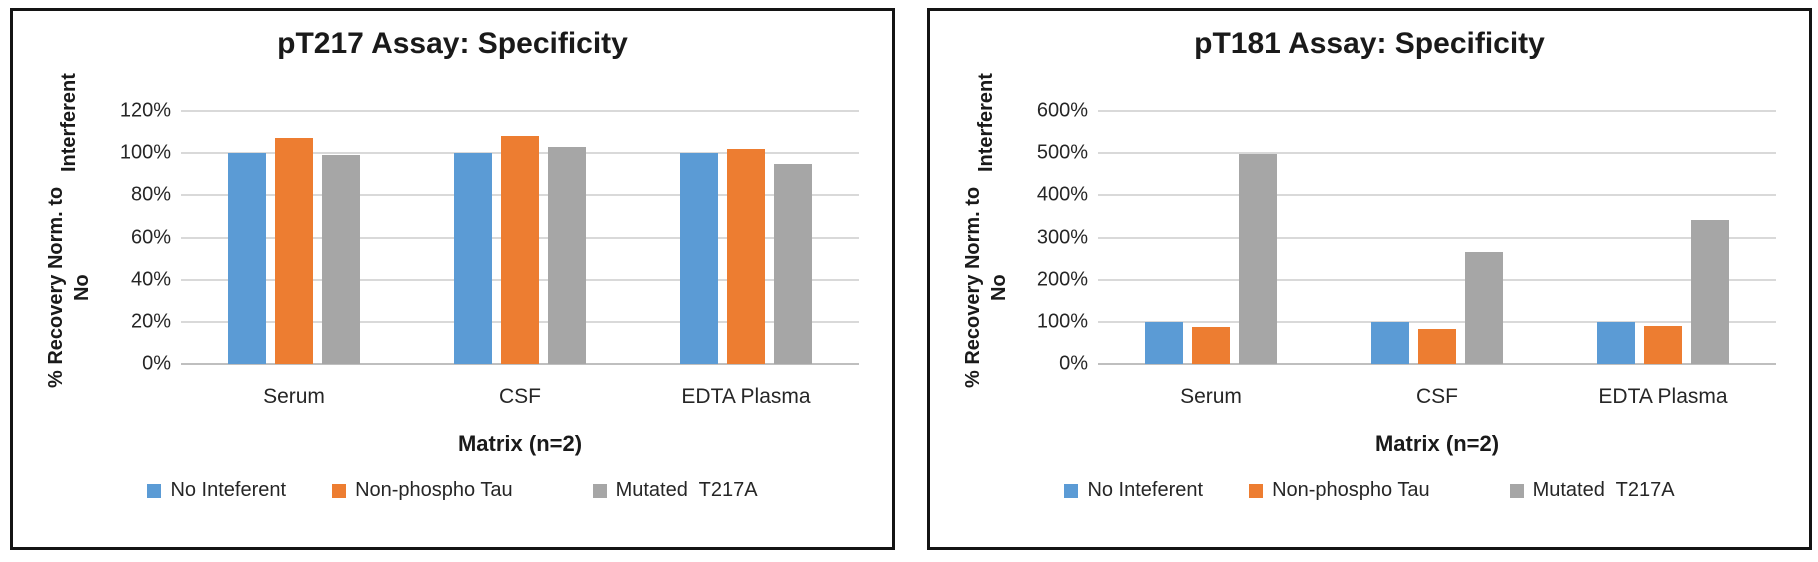  I want to click on y-axis-tick-label: 400%, so click(1062, 194).